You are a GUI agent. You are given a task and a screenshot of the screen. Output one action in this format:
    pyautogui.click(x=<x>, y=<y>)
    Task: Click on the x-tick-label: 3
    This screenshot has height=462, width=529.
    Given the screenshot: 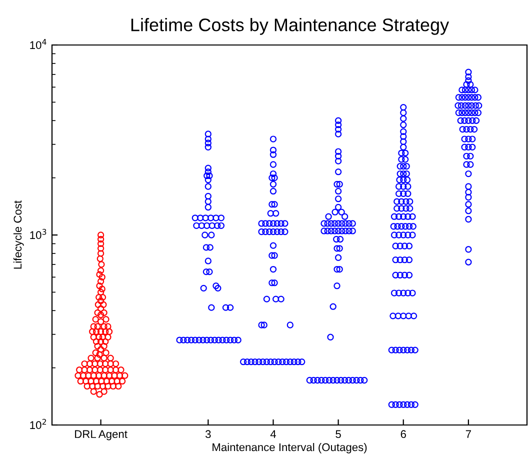 What is the action you would take?
    pyautogui.click(x=208, y=434)
    